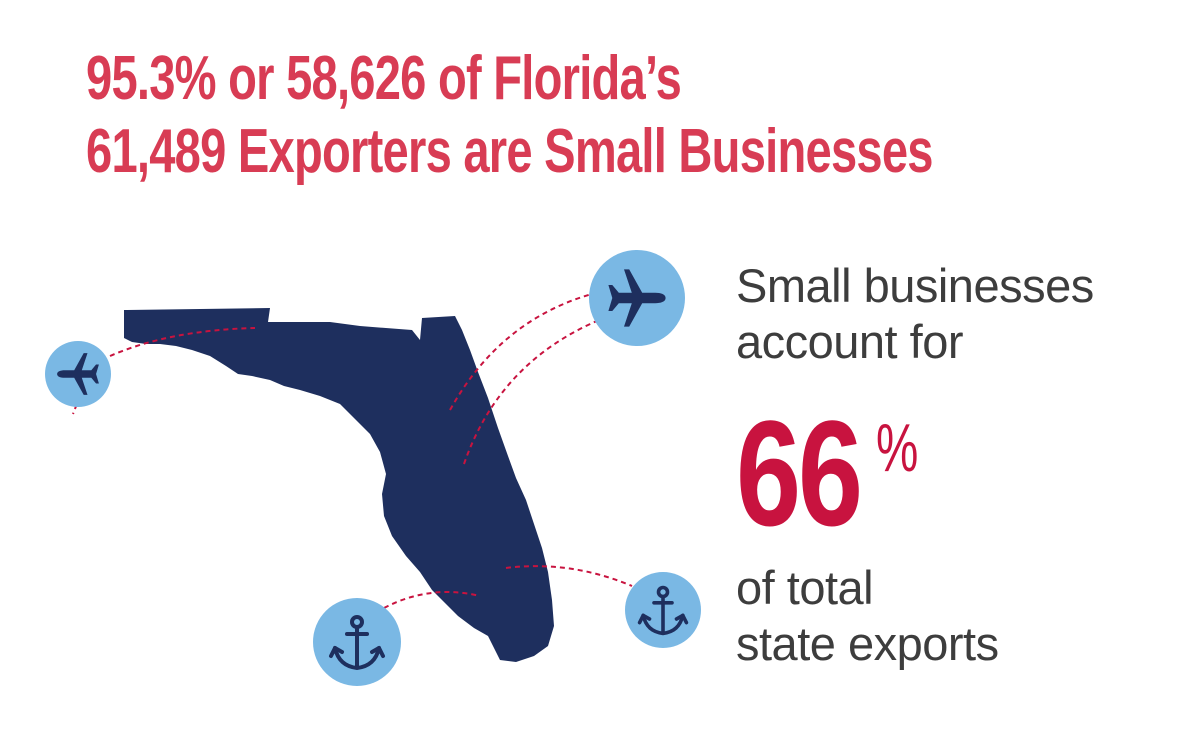 The width and height of the screenshot is (1193, 731). What do you see at coordinates (867, 643) in the screenshot?
I see `stat-line-4: state exports` at bounding box center [867, 643].